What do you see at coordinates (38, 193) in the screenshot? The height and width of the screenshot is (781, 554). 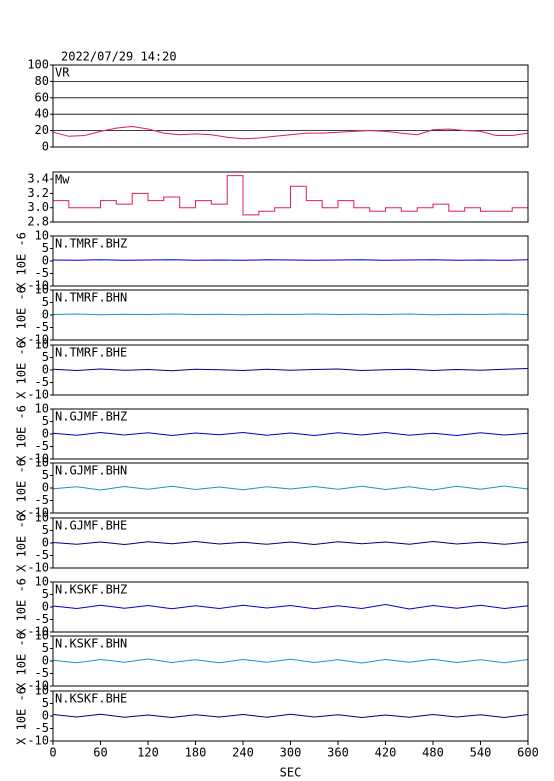 I see `y-tick-label: 3.2` at bounding box center [38, 193].